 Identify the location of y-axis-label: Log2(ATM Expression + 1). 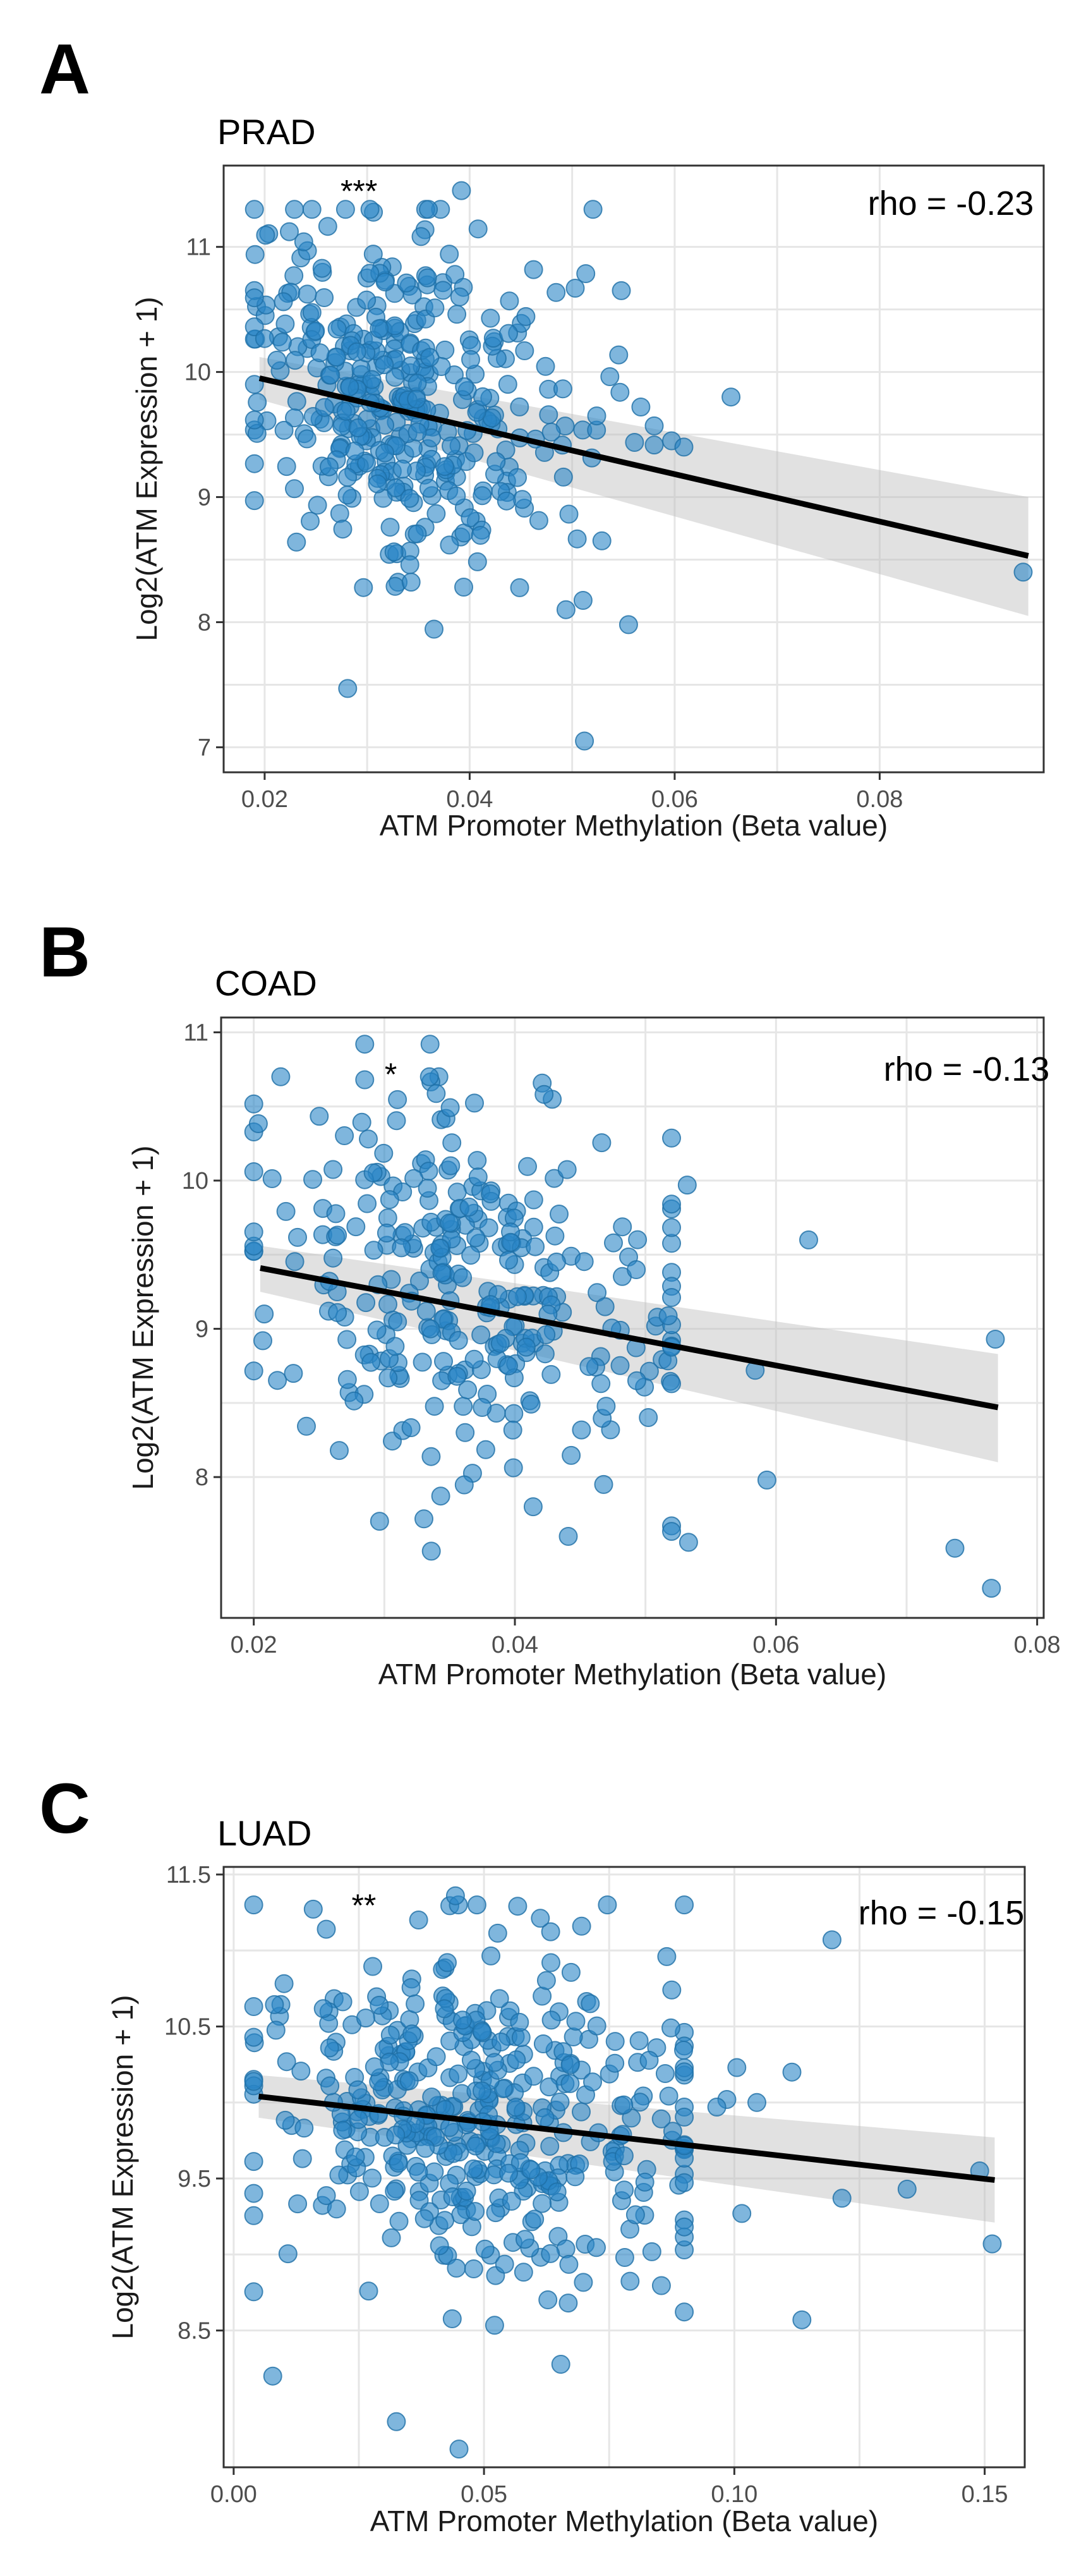
(146, 469).